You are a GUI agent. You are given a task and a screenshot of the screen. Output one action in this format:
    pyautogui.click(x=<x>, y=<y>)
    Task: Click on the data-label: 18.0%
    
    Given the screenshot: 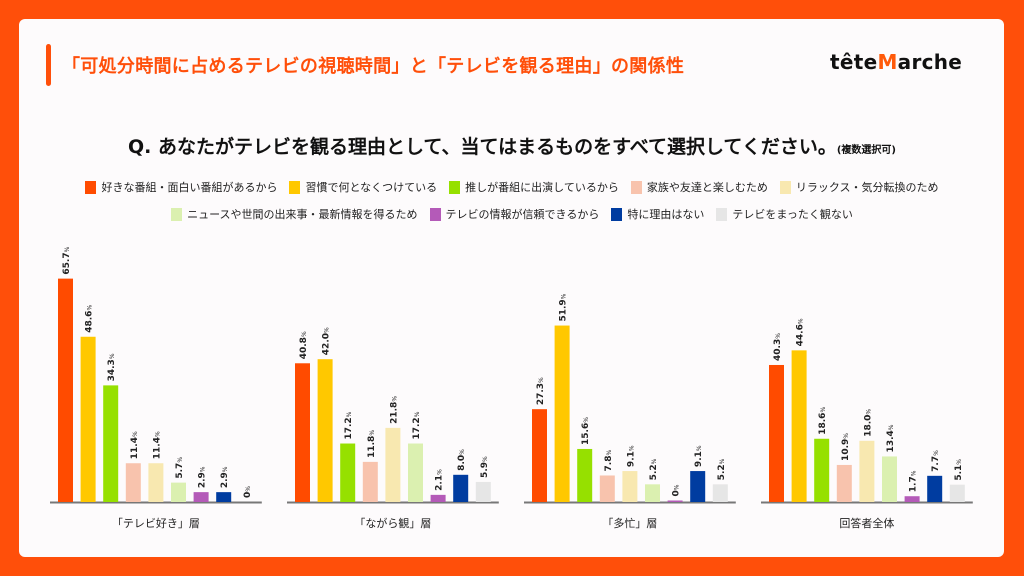 What is the action you would take?
    pyautogui.click(x=868, y=423)
    